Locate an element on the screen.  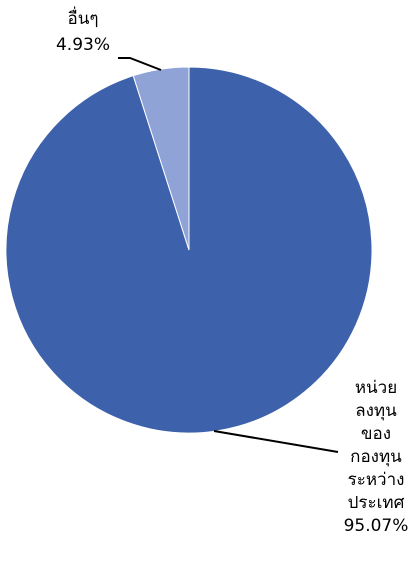
slice-1-leader-line is located at coordinates (140, 64).